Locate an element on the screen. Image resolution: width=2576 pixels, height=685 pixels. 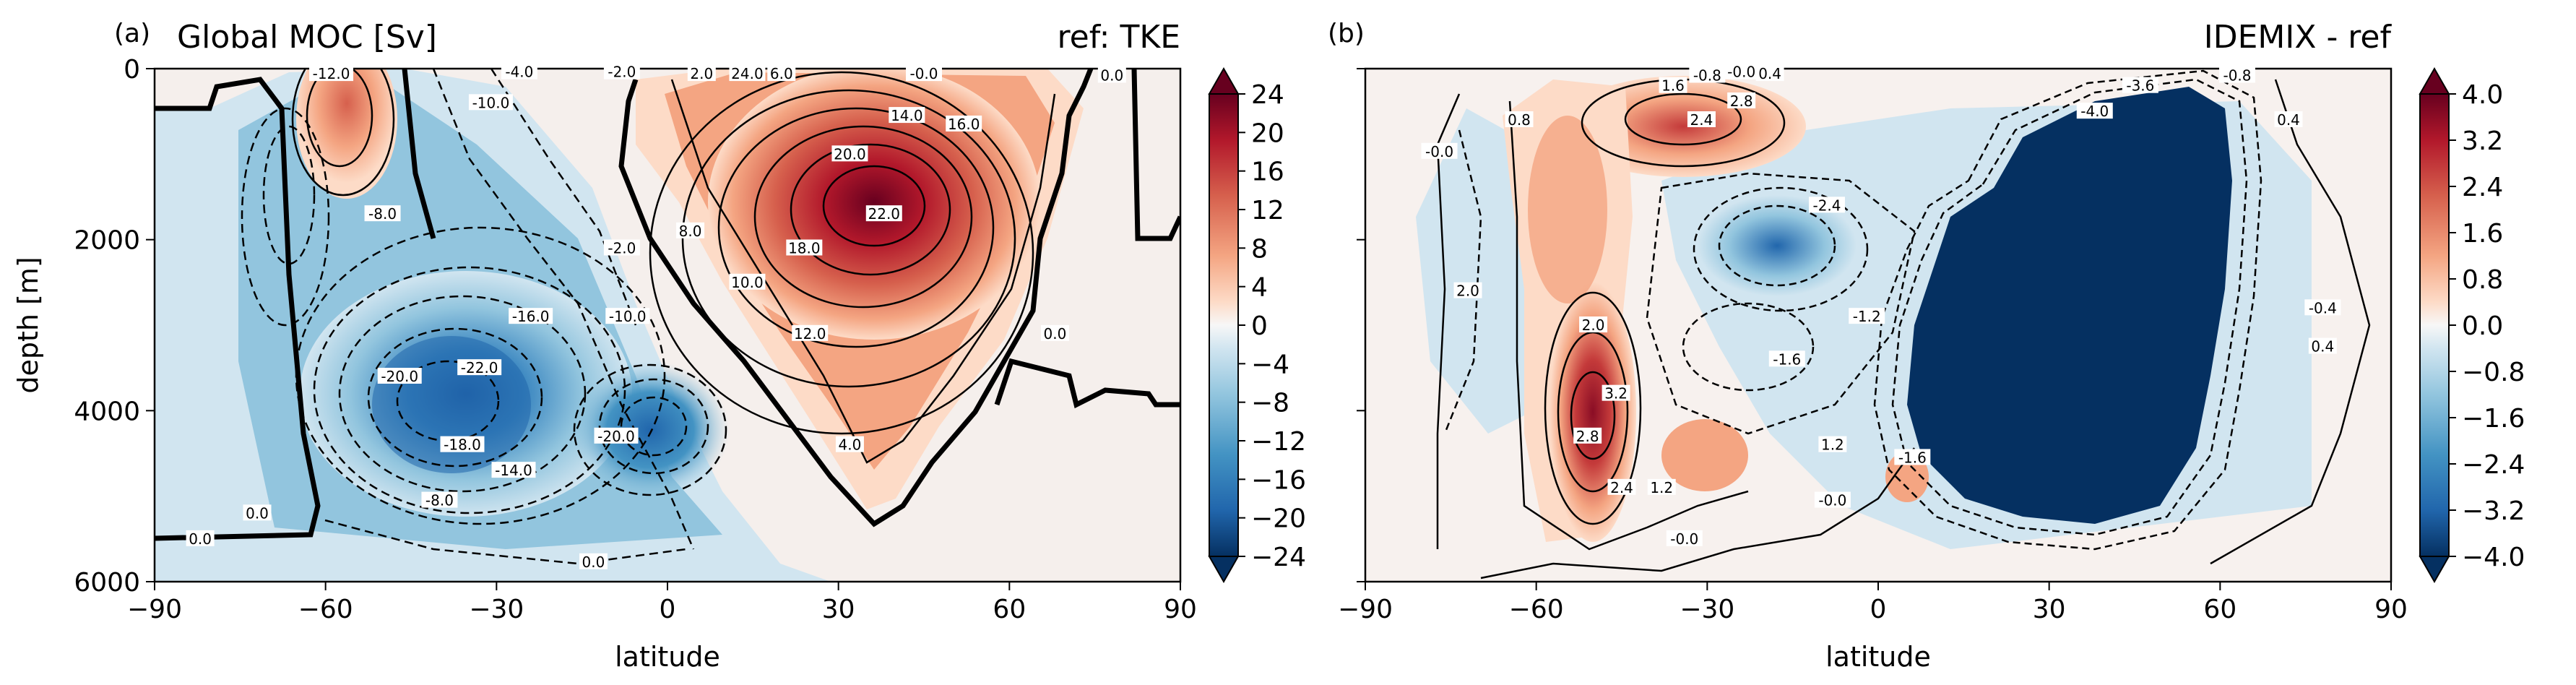
panel-b-colorbar-tick-label: 0.8 is located at coordinates (2482, 280).